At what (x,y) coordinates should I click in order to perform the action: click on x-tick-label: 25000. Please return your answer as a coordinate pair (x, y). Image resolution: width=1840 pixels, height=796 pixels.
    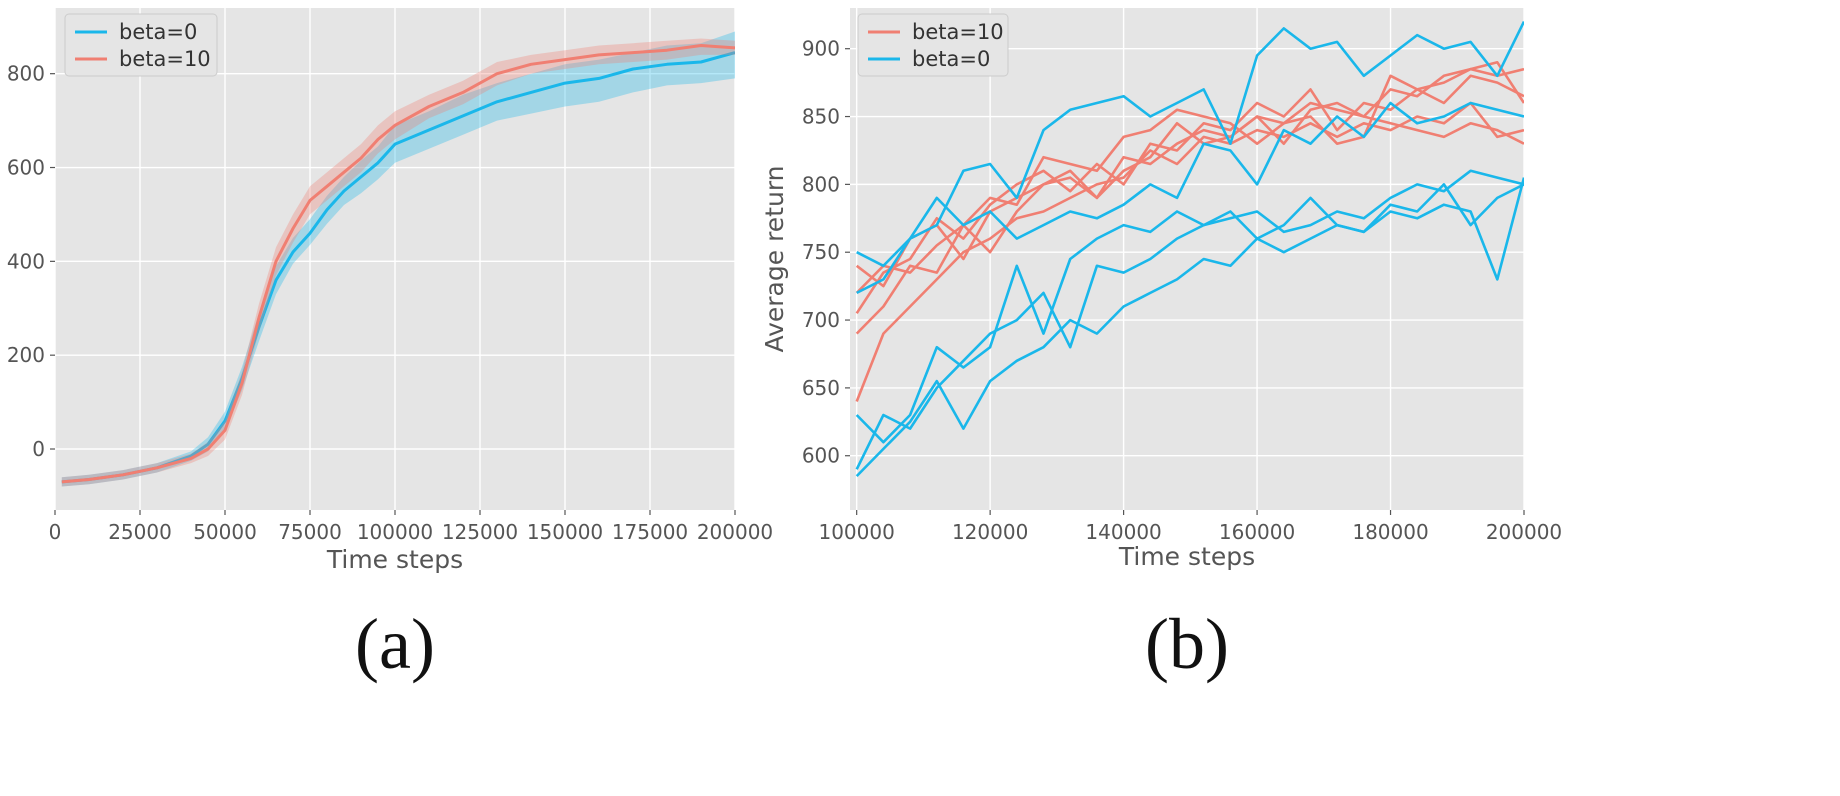
    Looking at the image, I should click on (140, 532).